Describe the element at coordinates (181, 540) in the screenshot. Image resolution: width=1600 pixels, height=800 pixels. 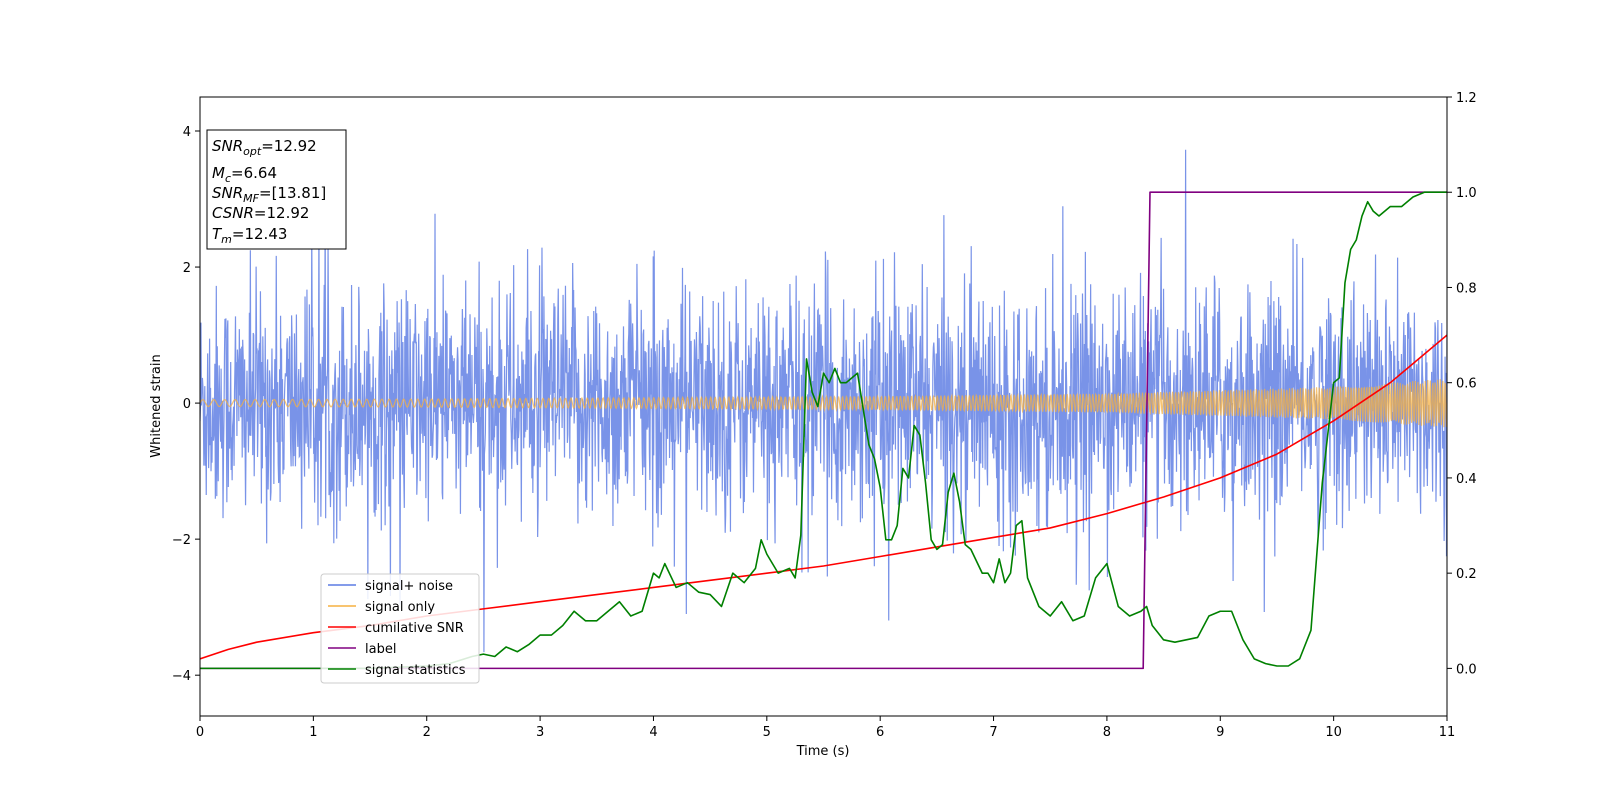
I see `y-left-tick-label: −2` at that location.